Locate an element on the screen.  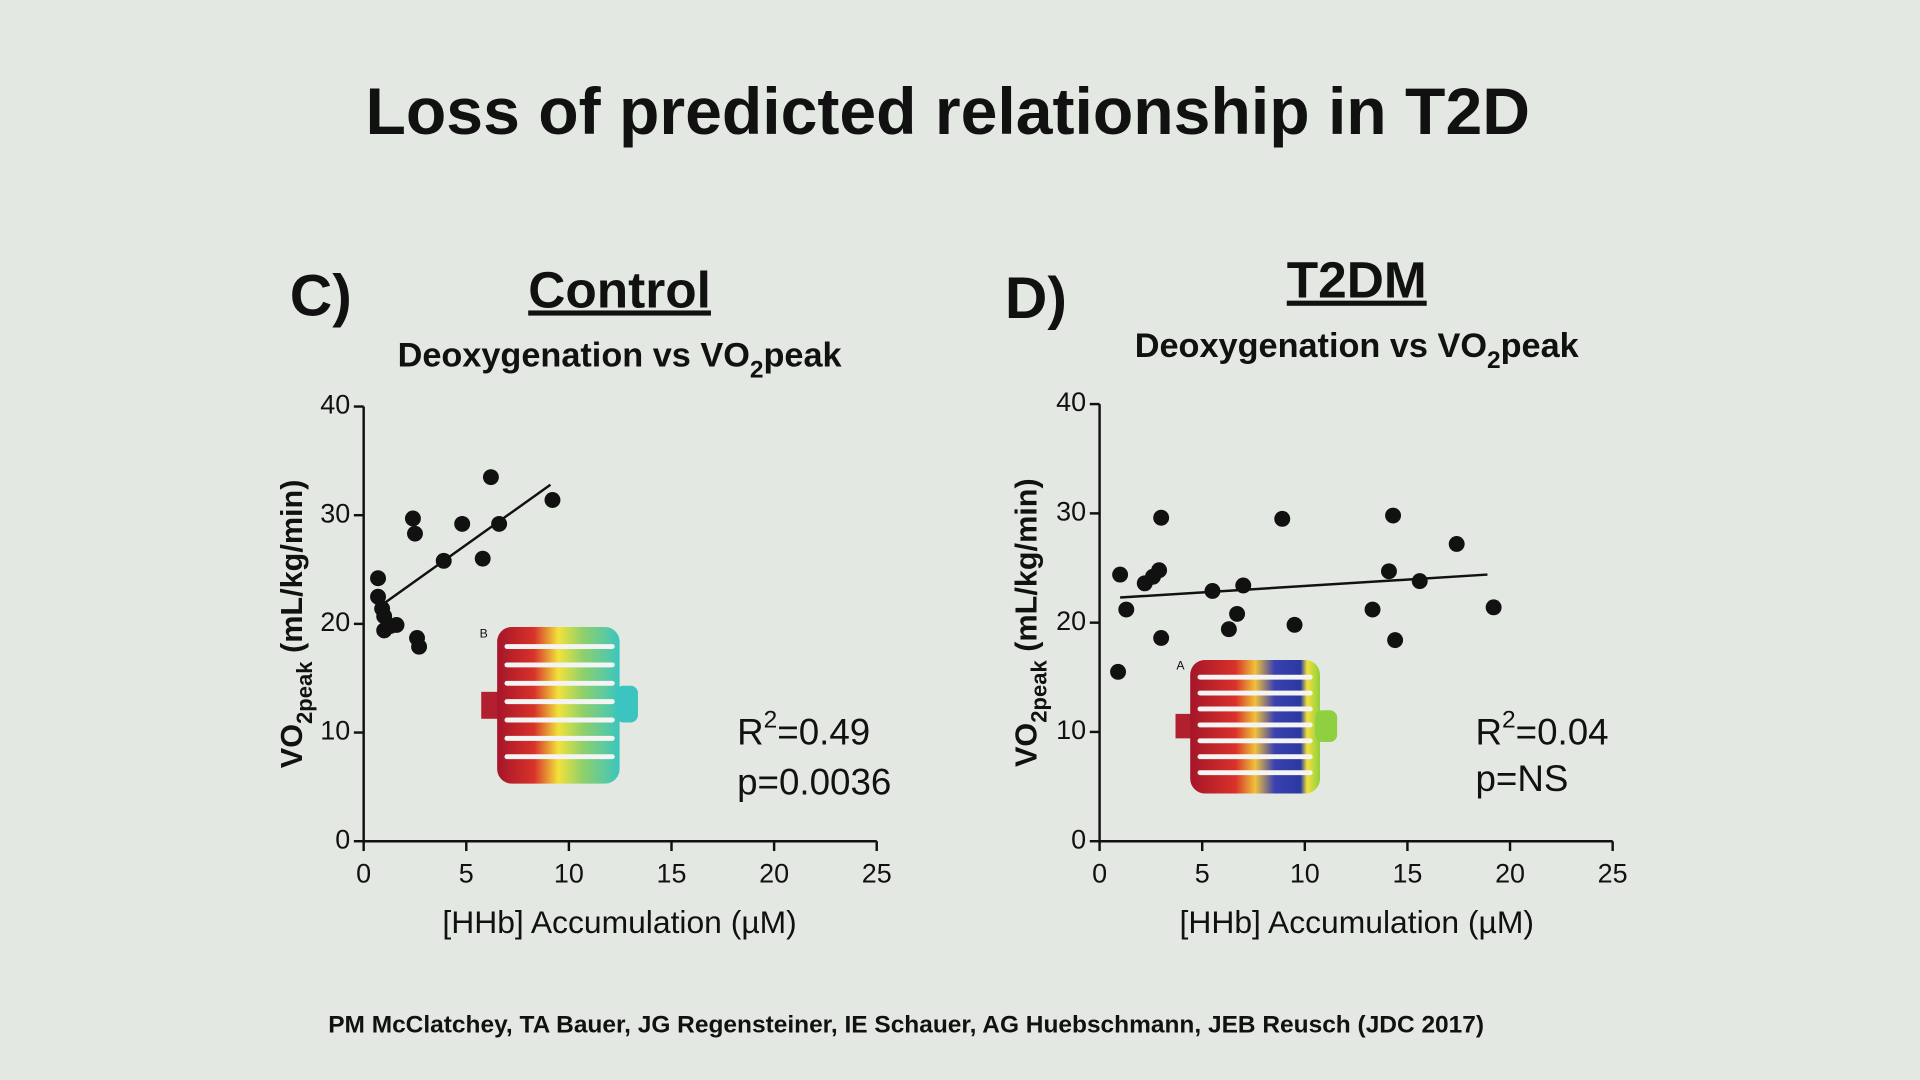
panel-label: C) is located at coordinates (321, 296).